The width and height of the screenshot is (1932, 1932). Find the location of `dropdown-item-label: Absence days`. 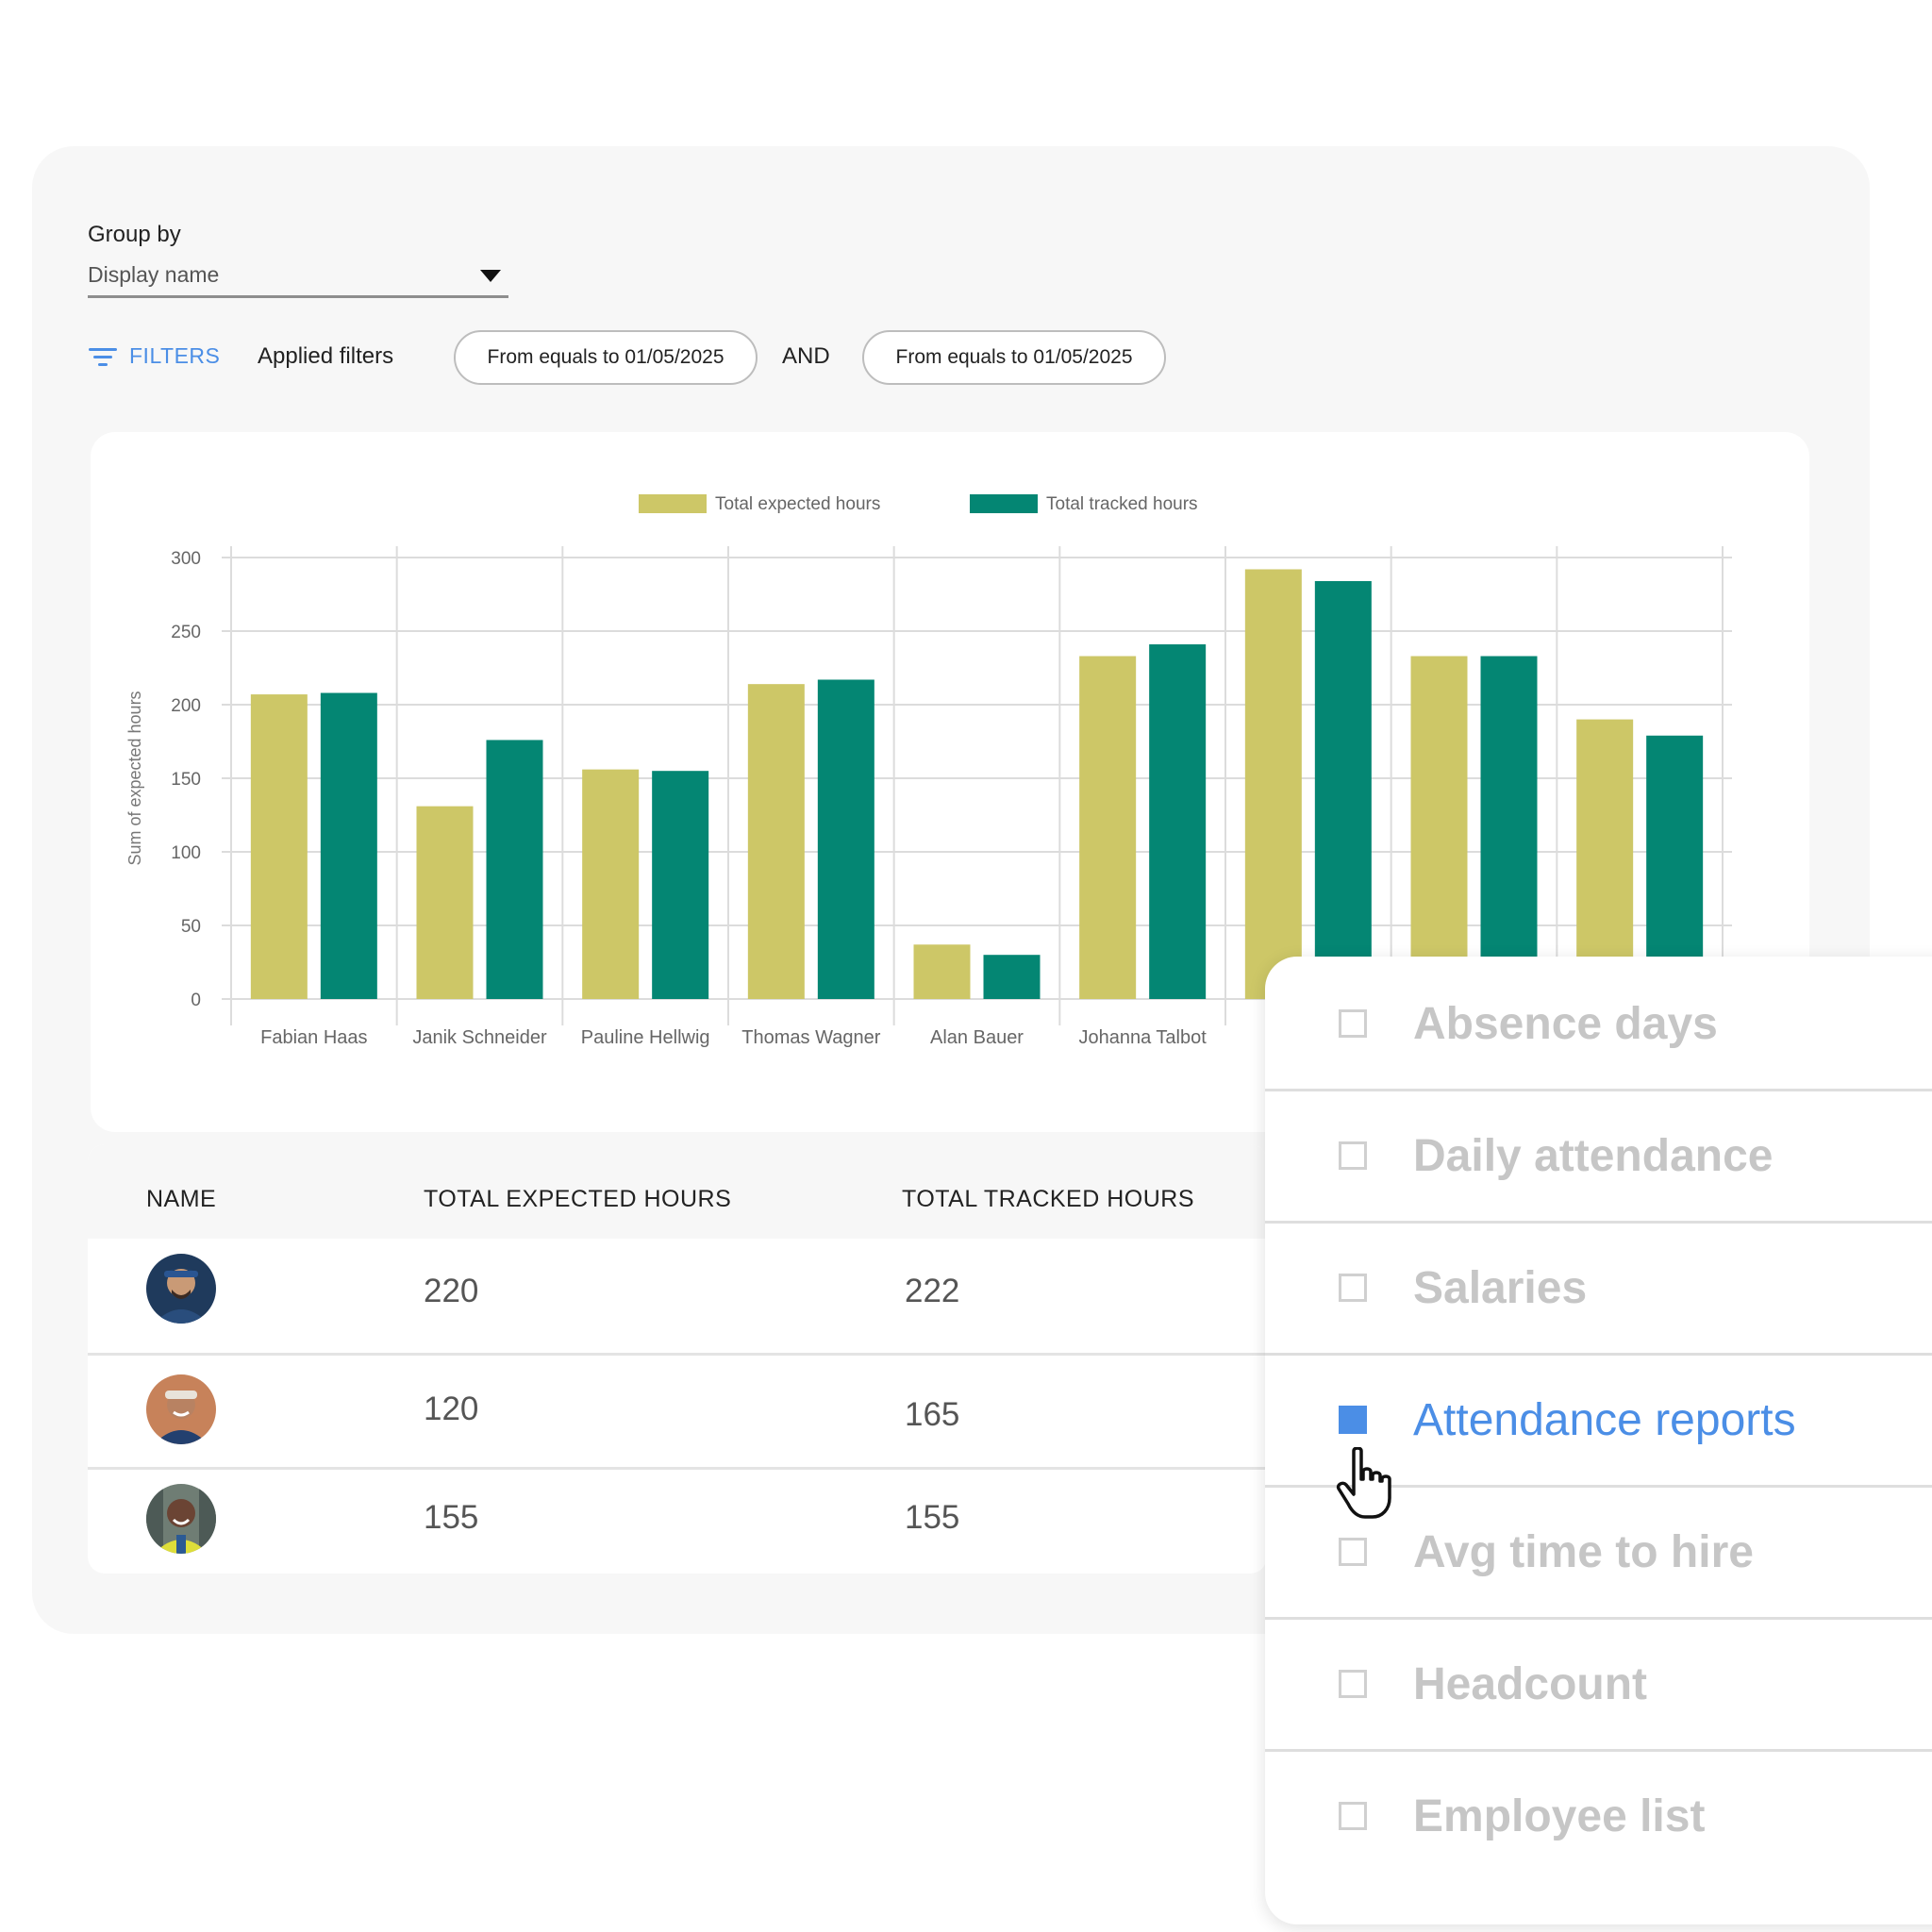

dropdown-item-label: Absence days is located at coordinates (1566, 1024).